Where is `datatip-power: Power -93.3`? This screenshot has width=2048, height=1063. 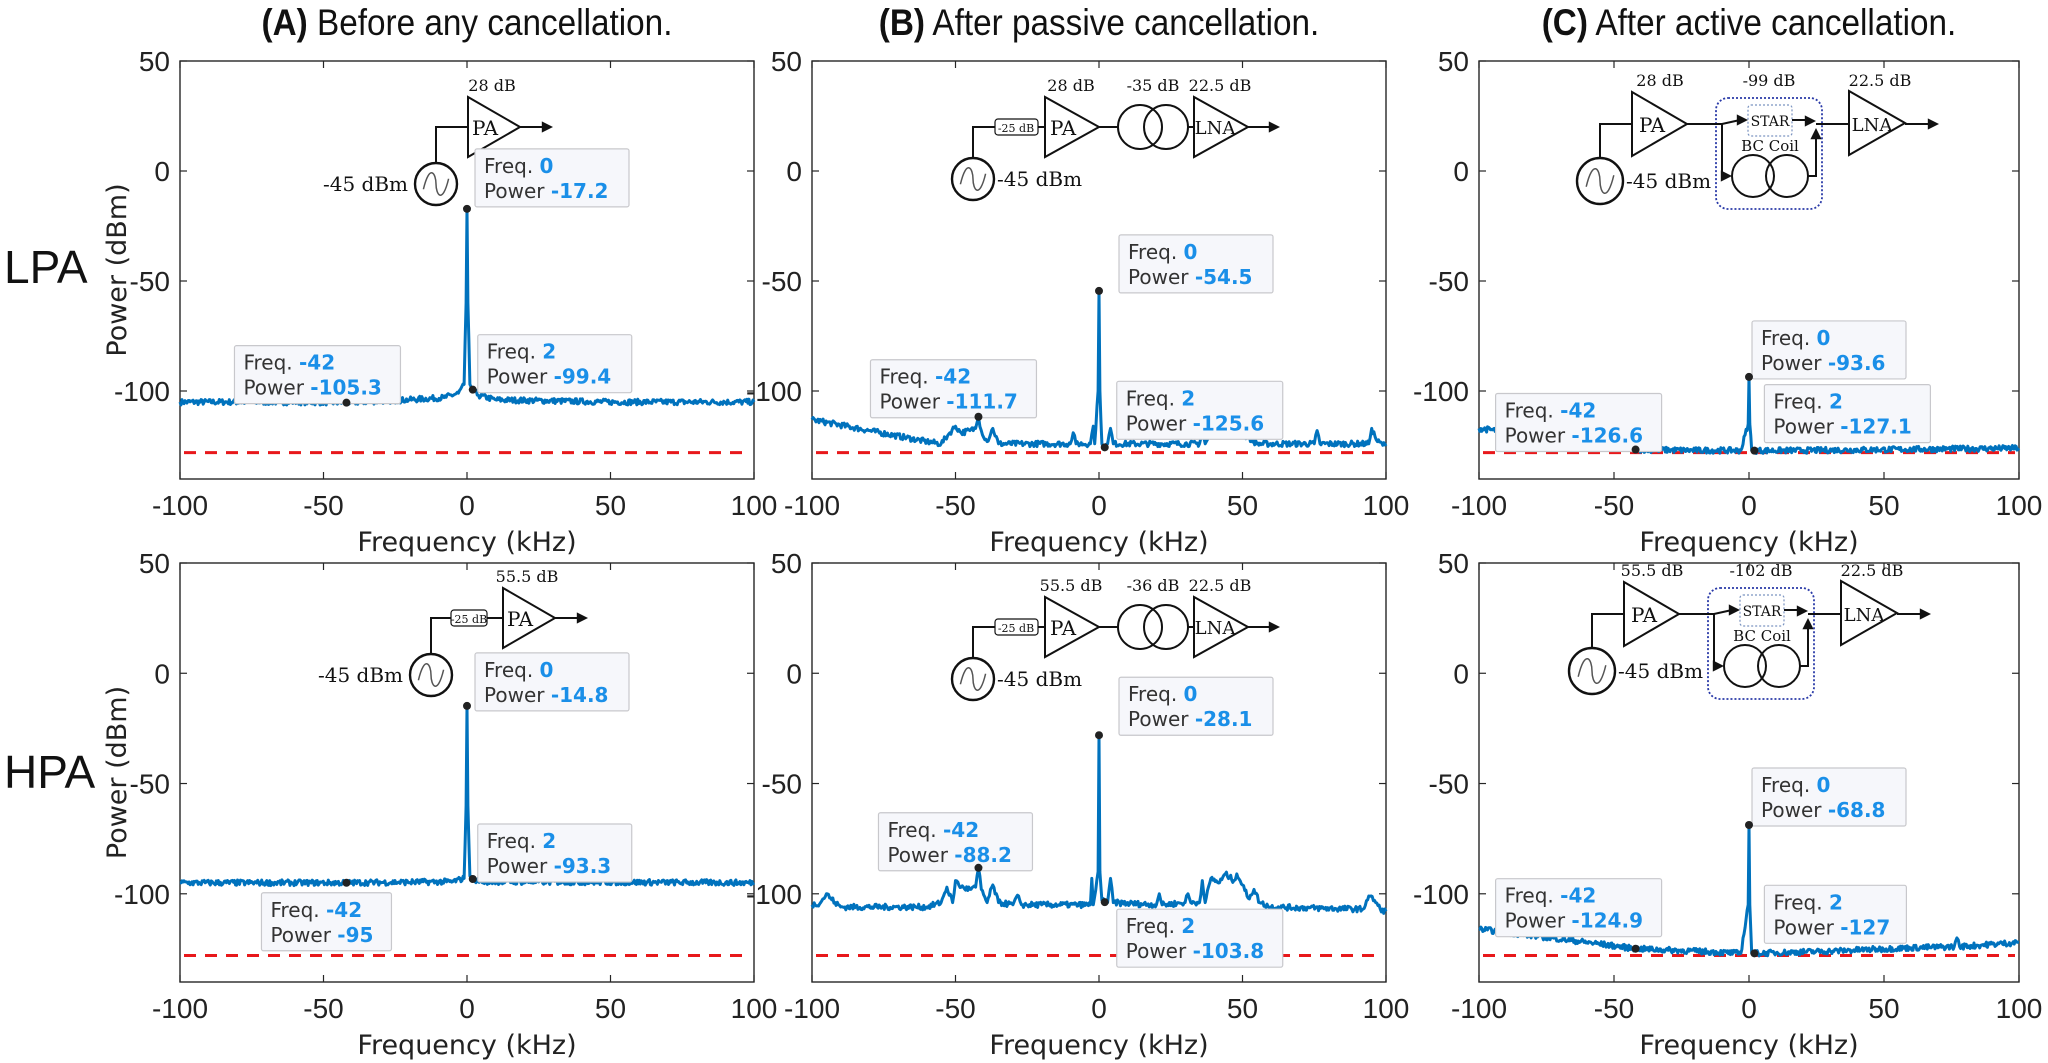 datatip-power: Power -93.3 is located at coordinates (549, 866).